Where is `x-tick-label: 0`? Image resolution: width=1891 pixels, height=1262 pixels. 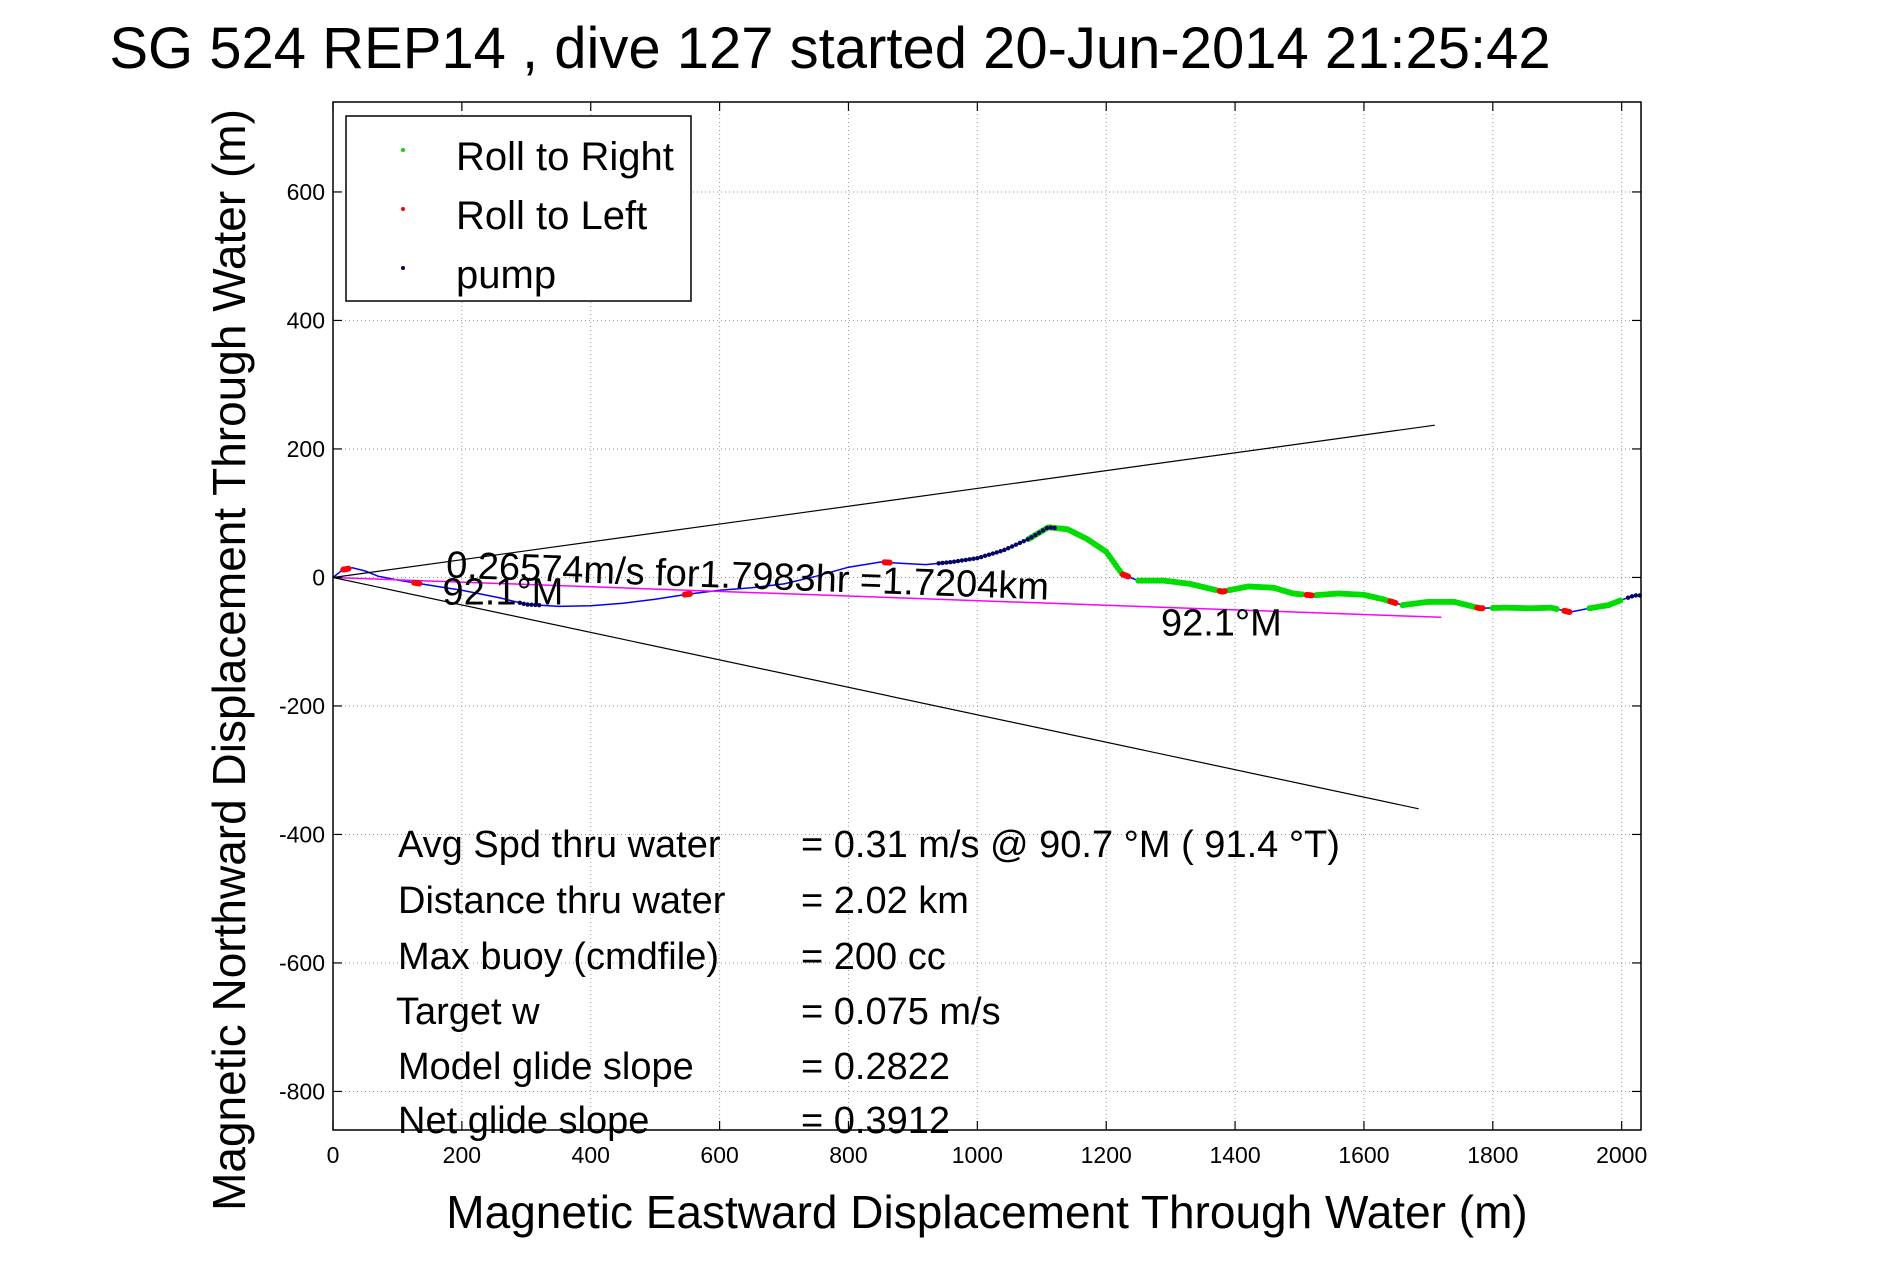 x-tick-label: 0 is located at coordinates (333, 1155).